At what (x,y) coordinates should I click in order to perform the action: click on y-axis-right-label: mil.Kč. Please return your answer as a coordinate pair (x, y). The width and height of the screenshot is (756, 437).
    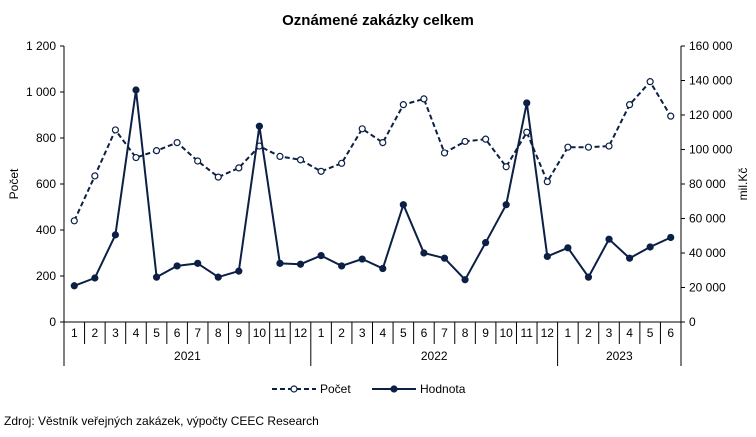
    Looking at the image, I should click on (743, 184).